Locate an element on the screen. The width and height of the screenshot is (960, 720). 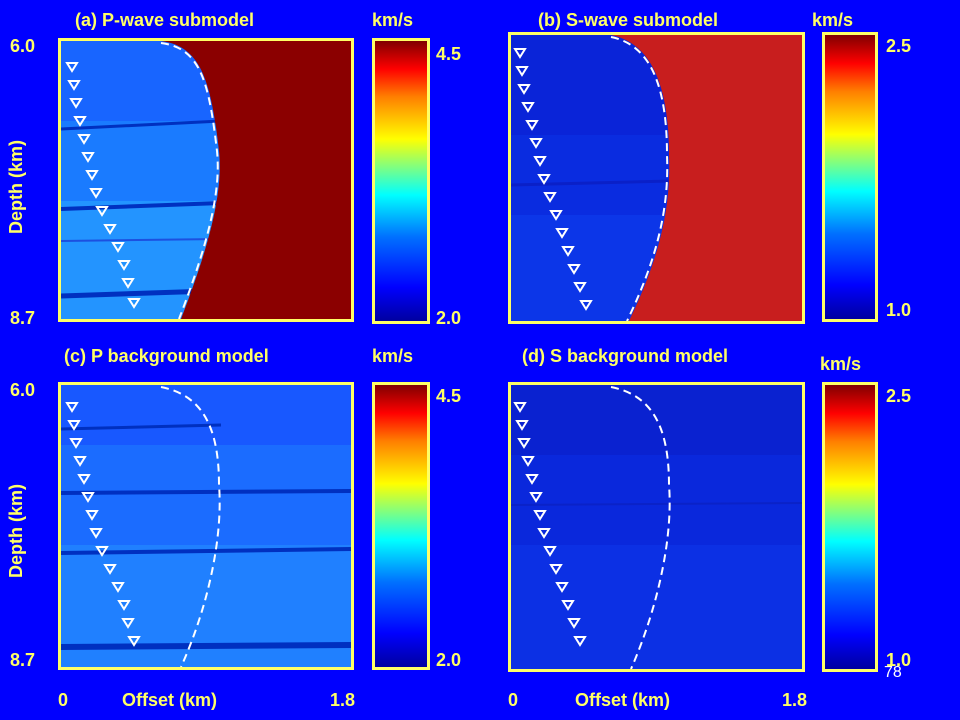
panel-c-colorbar is located at coordinates (401, 526).